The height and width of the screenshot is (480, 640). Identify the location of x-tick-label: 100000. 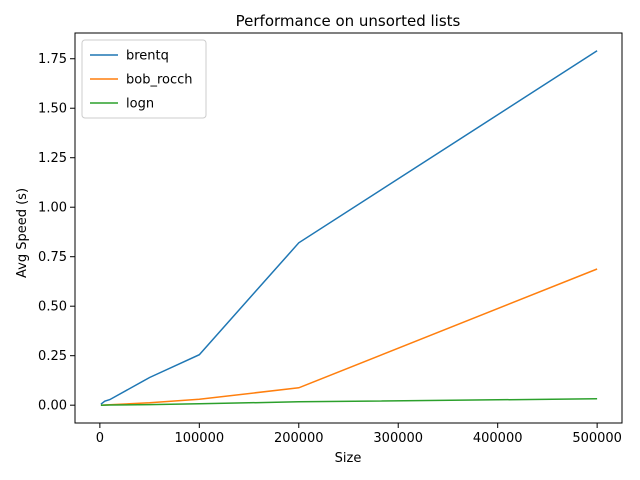
(199, 438).